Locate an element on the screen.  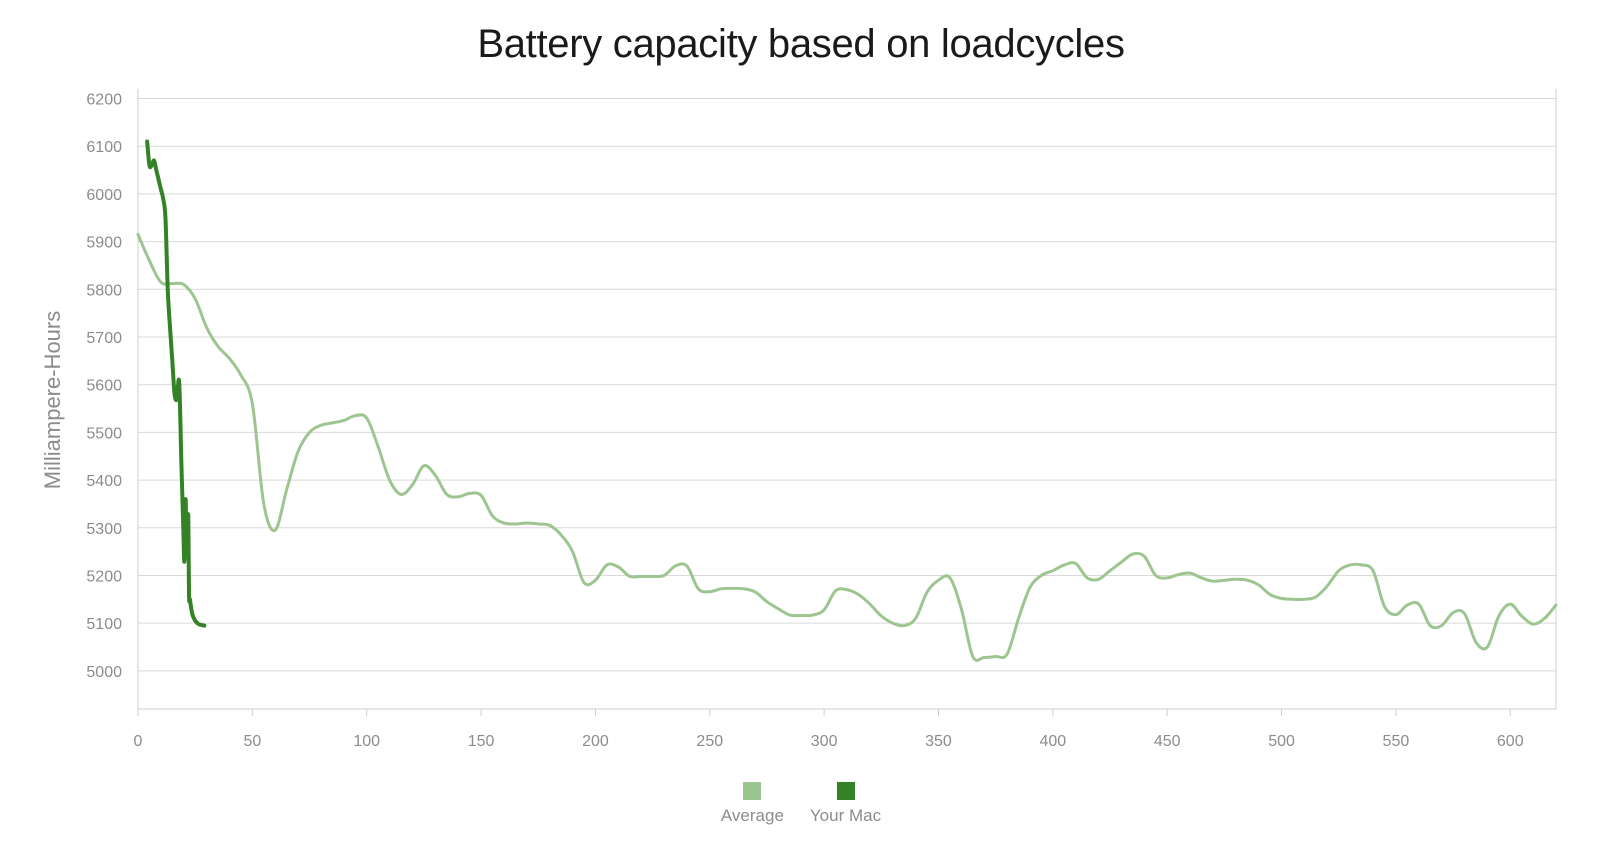
x-tick-label: 0 is located at coordinates (138, 741).